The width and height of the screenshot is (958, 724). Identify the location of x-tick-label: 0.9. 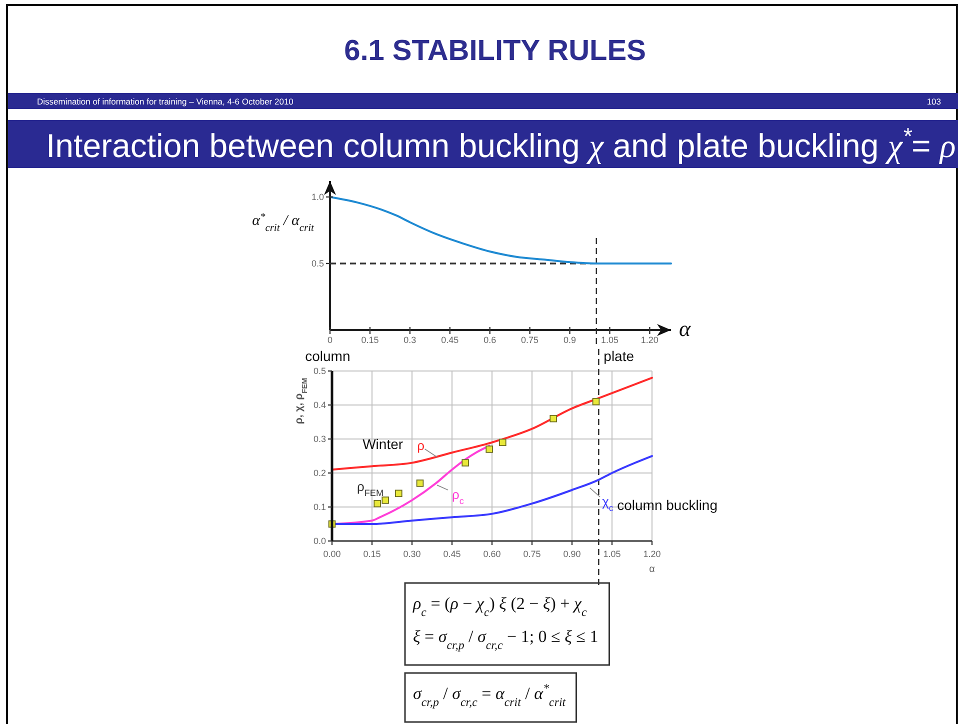
(570, 340).